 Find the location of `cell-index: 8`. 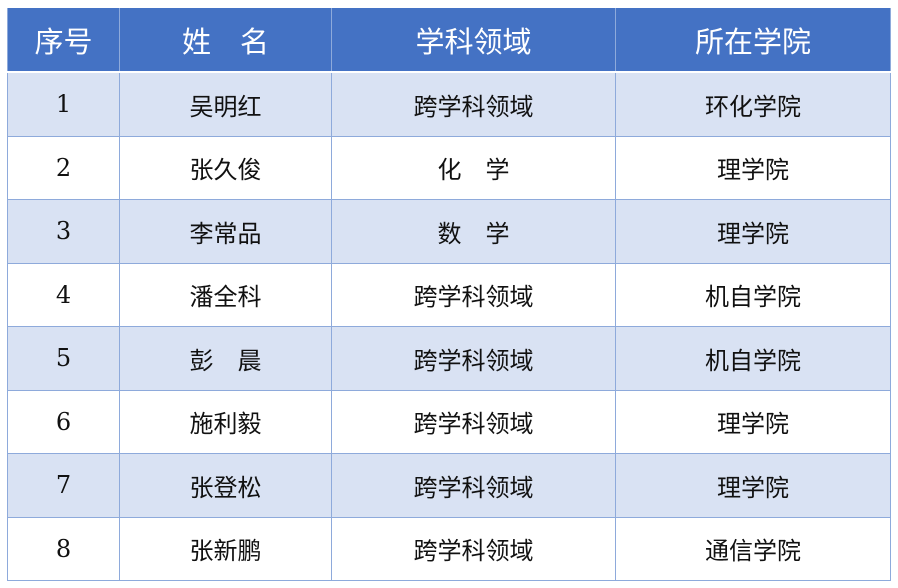

cell-index: 8 is located at coordinates (63, 548).